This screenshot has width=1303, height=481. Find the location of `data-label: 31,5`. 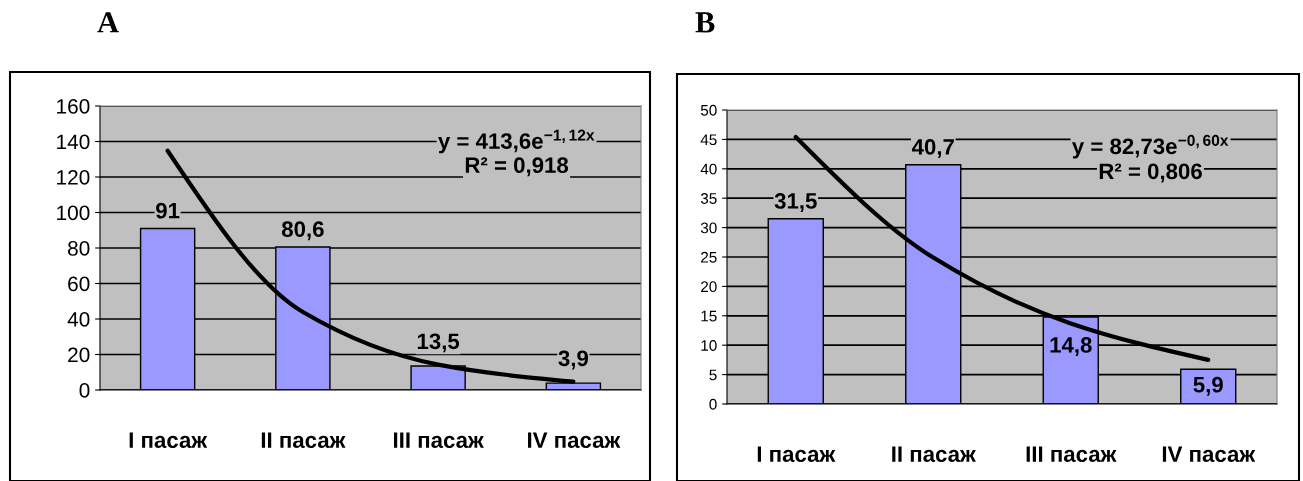

data-label: 31,5 is located at coordinates (795, 203).